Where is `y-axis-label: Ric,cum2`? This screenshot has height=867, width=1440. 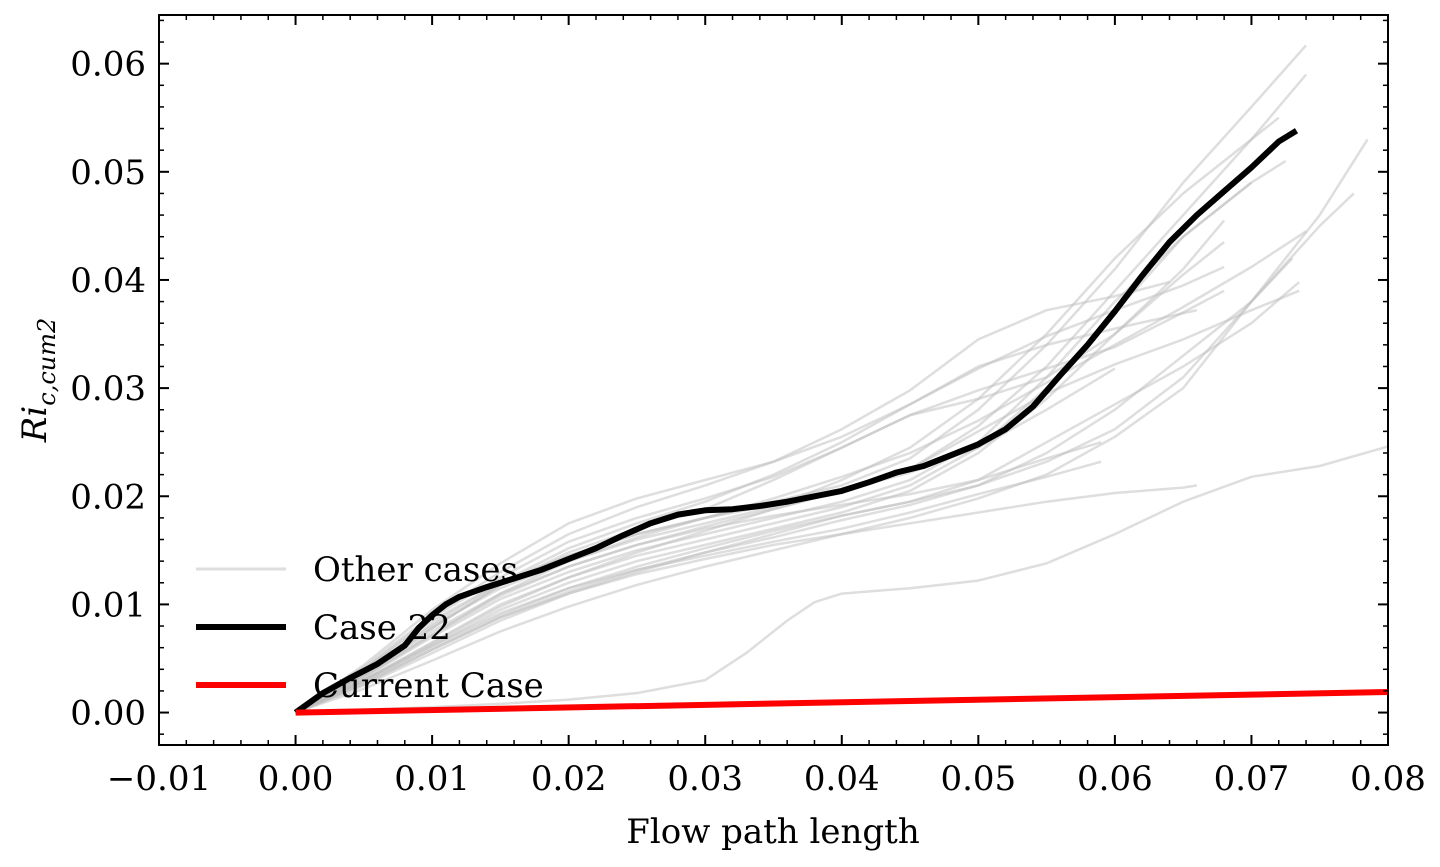 y-axis-label: Ric,cum2 is located at coordinates (38, 380).